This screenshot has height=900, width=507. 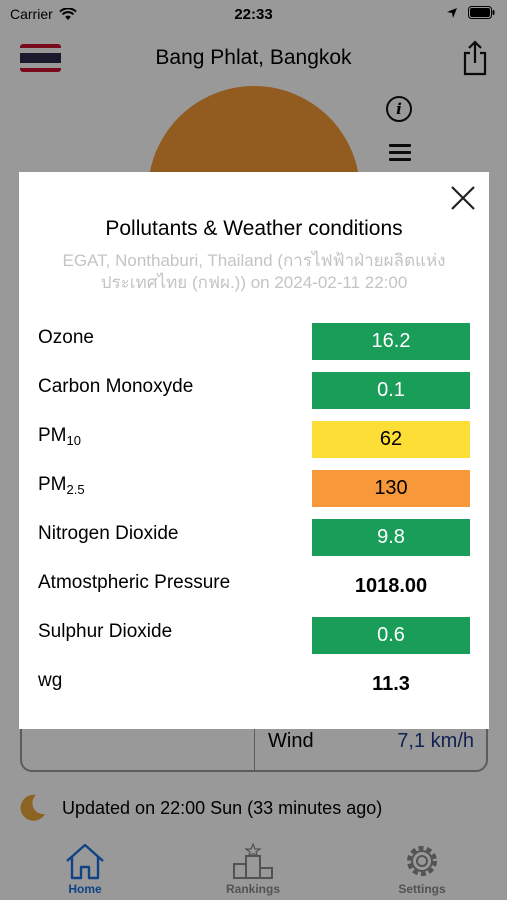 What do you see at coordinates (31, 14) in the screenshot?
I see `carrier-label: Carrier` at bounding box center [31, 14].